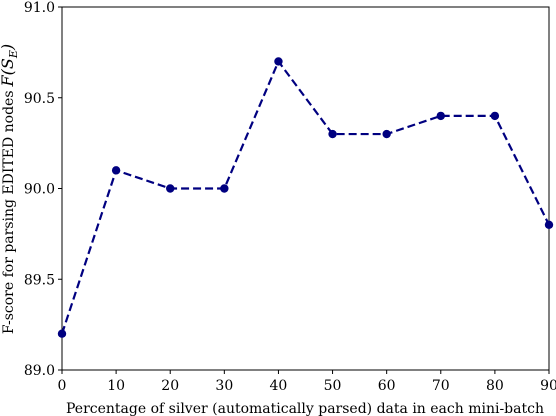 The width and height of the screenshot is (556, 416). I want to click on x-tick-label: 0, so click(62, 386).